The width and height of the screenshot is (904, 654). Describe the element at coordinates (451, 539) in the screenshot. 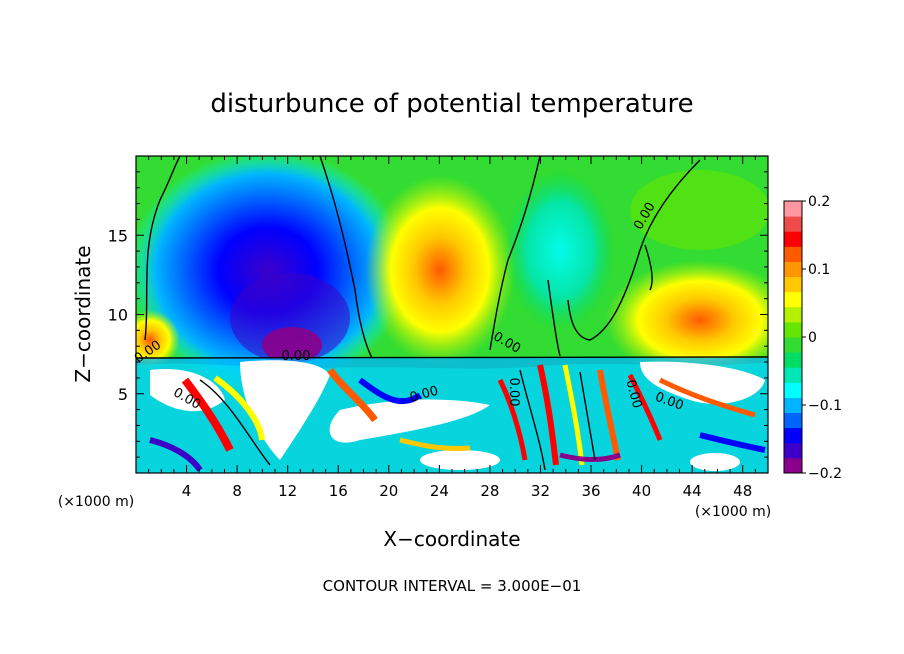

I see `x-axis-label: X−coordinate` at that location.